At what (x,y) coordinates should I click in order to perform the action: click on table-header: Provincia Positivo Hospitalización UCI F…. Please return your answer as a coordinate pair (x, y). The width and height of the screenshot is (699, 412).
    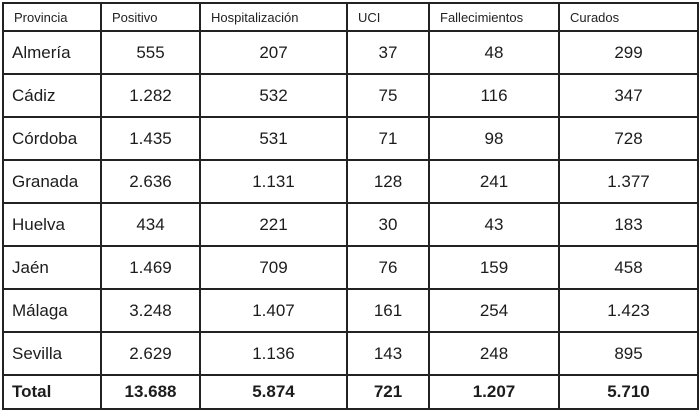
    Looking at the image, I should click on (350, 17).